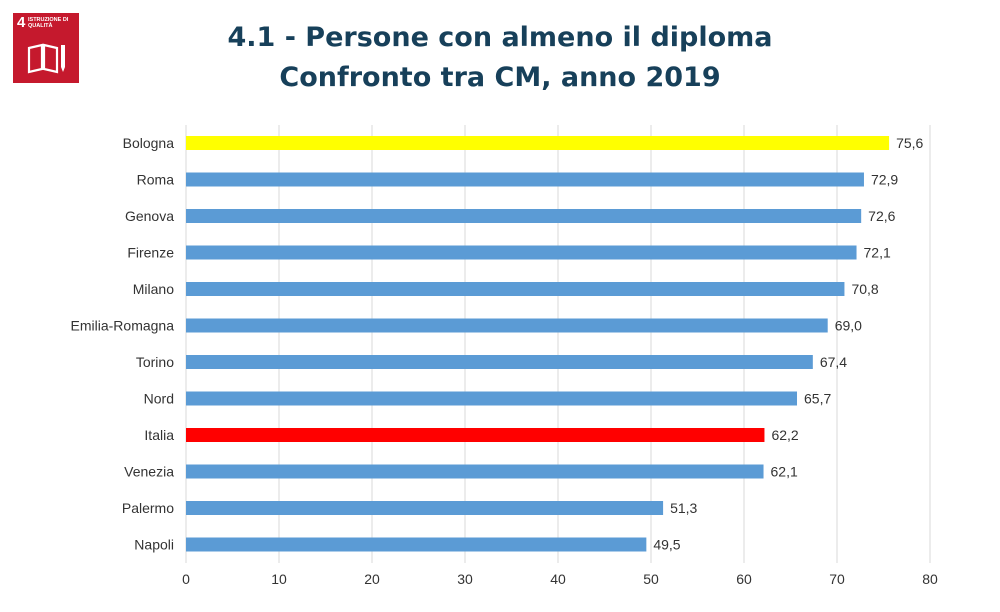  What do you see at coordinates (877, 253) in the screenshot?
I see `value-label: 72,1` at bounding box center [877, 253].